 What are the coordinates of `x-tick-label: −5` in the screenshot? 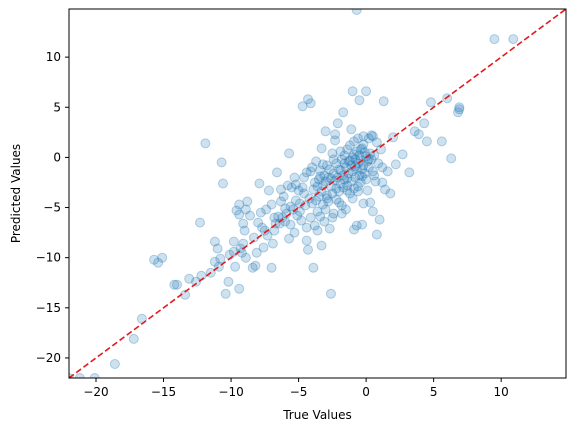 It's located at (299, 392).